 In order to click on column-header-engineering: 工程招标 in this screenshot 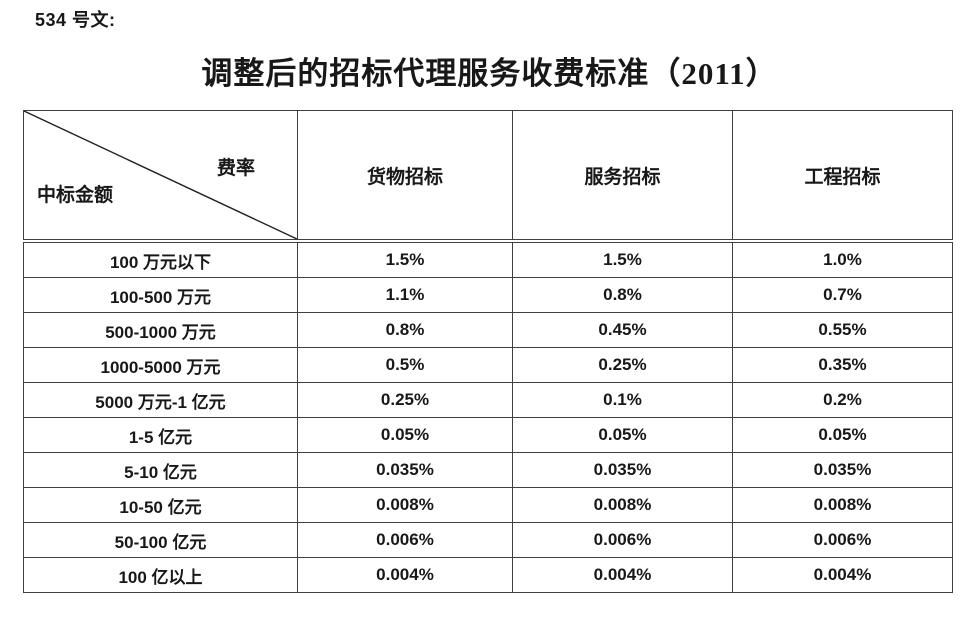, I will do `click(842, 176)`.